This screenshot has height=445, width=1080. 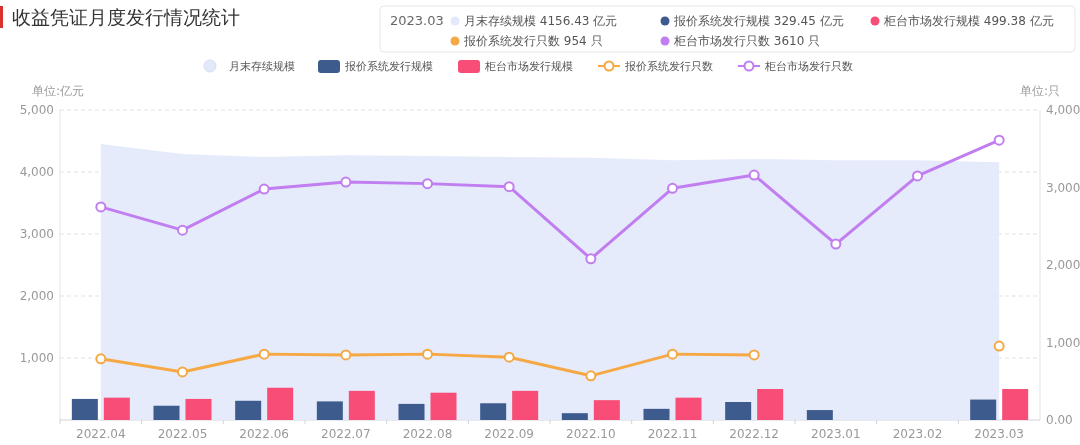 What do you see at coordinates (388, 66) in the screenshot?
I see `legend-label: 报价系统发行规模` at bounding box center [388, 66].